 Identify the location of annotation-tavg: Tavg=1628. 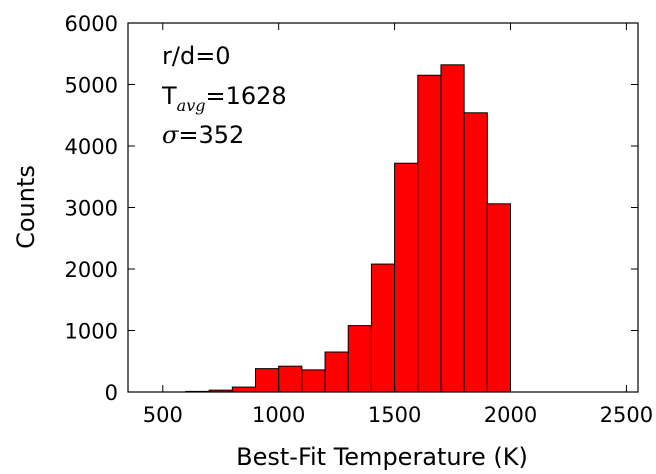
(224, 98).